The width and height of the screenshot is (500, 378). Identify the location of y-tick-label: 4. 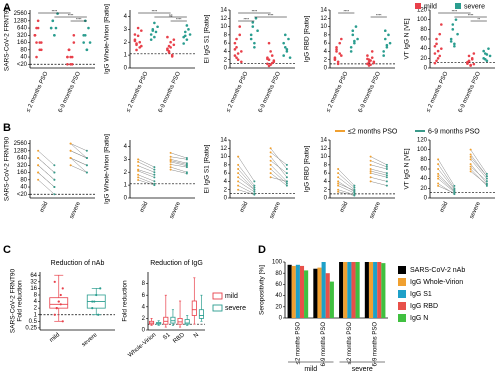
(326, 52).